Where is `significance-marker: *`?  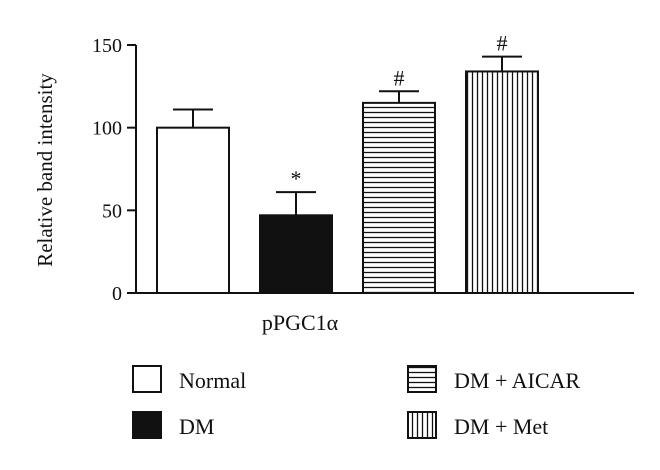
significance-marker: * is located at coordinates (296, 178).